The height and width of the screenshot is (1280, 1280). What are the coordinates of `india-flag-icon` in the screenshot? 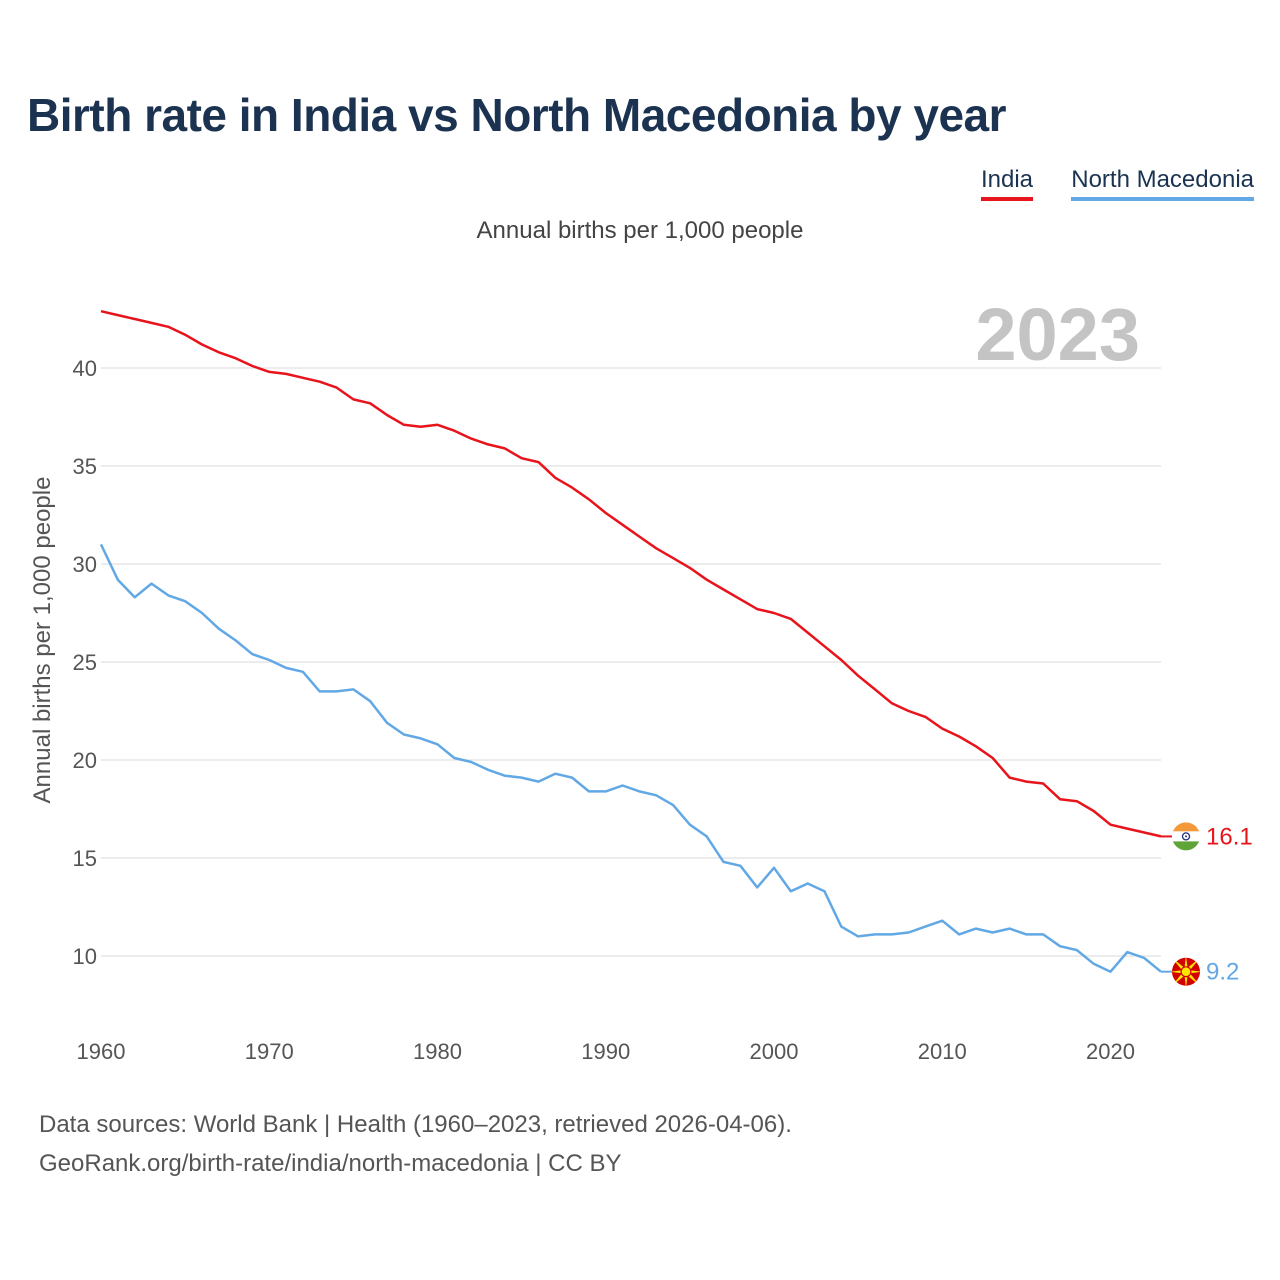 It's located at (1186, 836).